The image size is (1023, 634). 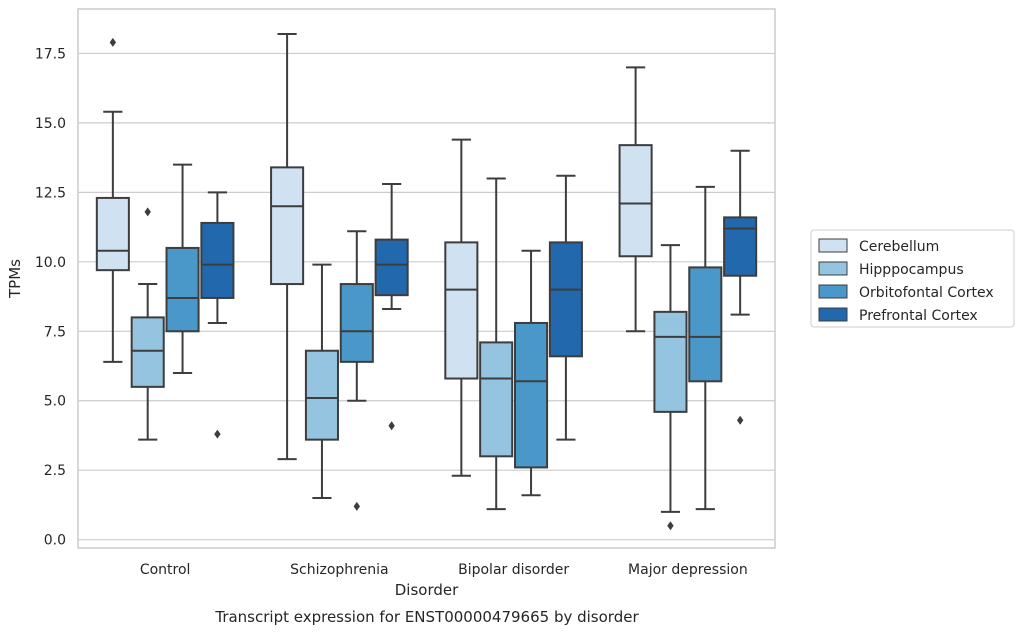 I want to click on y-tick-label: 15.0, so click(x=50, y=124).